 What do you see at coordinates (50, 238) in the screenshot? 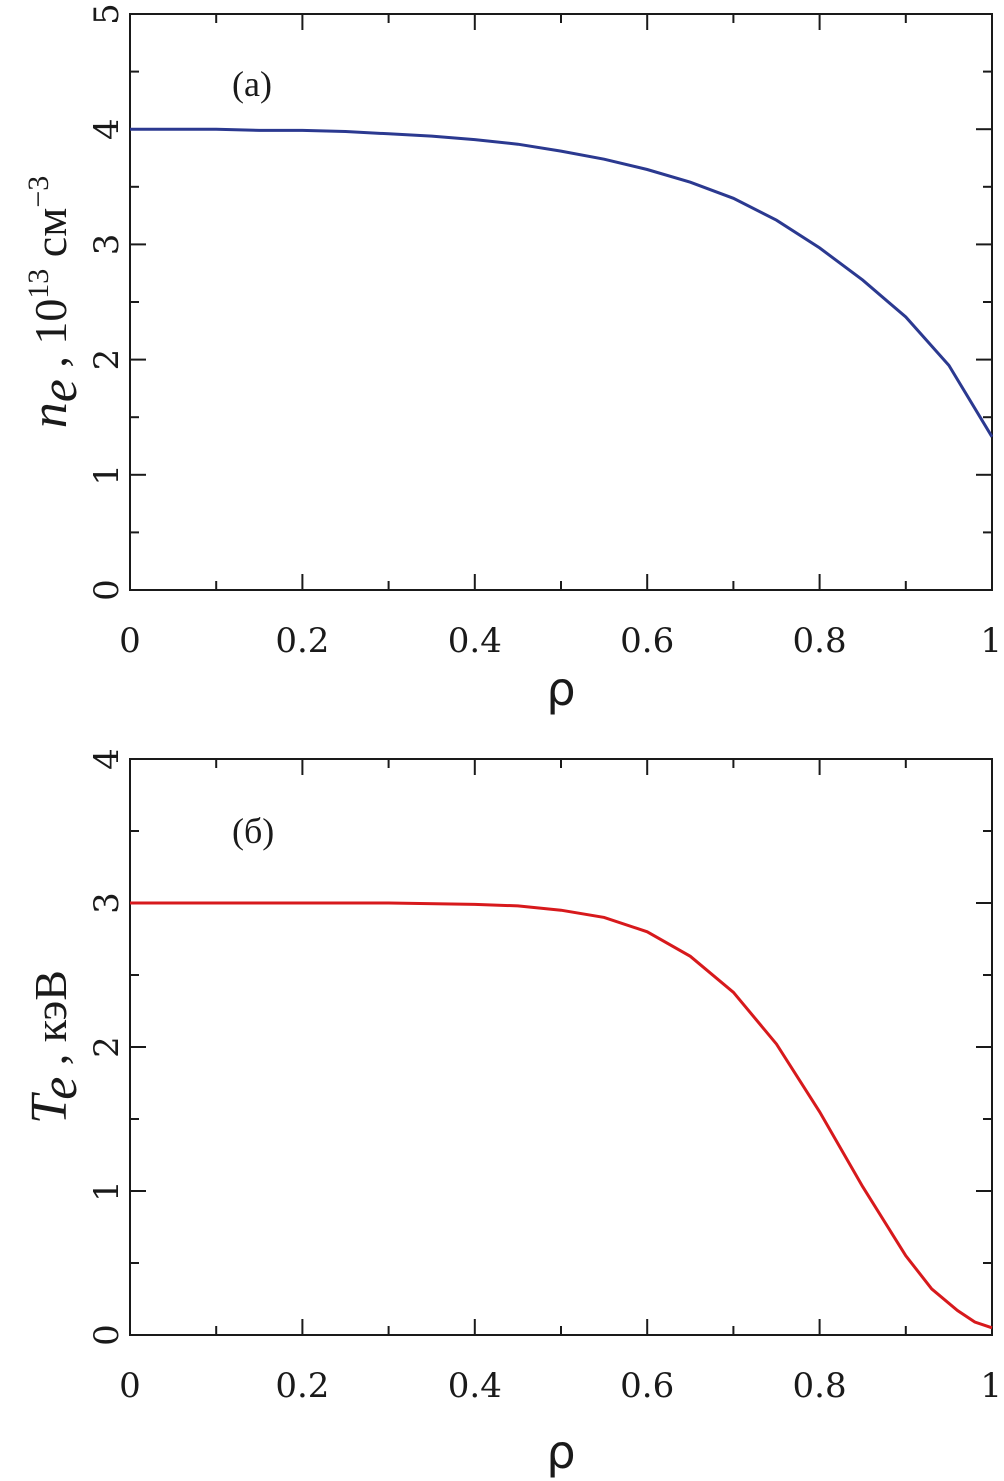
I see `panel-a-y-unit: см` at bounding box center [50, 238].